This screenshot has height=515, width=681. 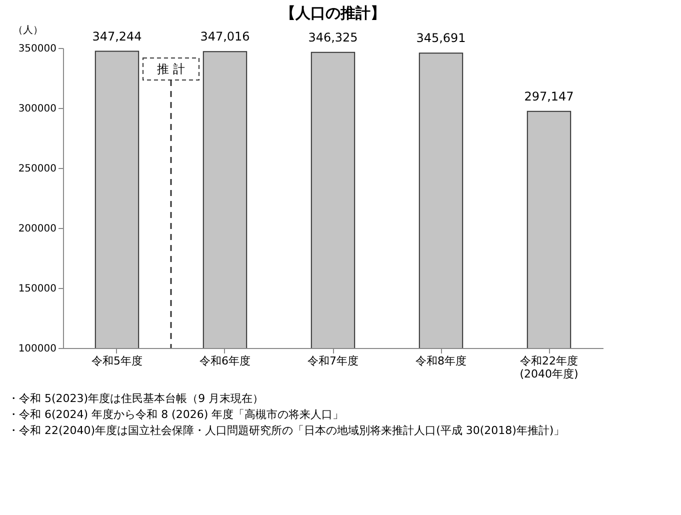 What do you see at coordinates (225, 361) in the screenshot?
I see `x-tick-label: 令和6年度` at bounding box center [225, 361].